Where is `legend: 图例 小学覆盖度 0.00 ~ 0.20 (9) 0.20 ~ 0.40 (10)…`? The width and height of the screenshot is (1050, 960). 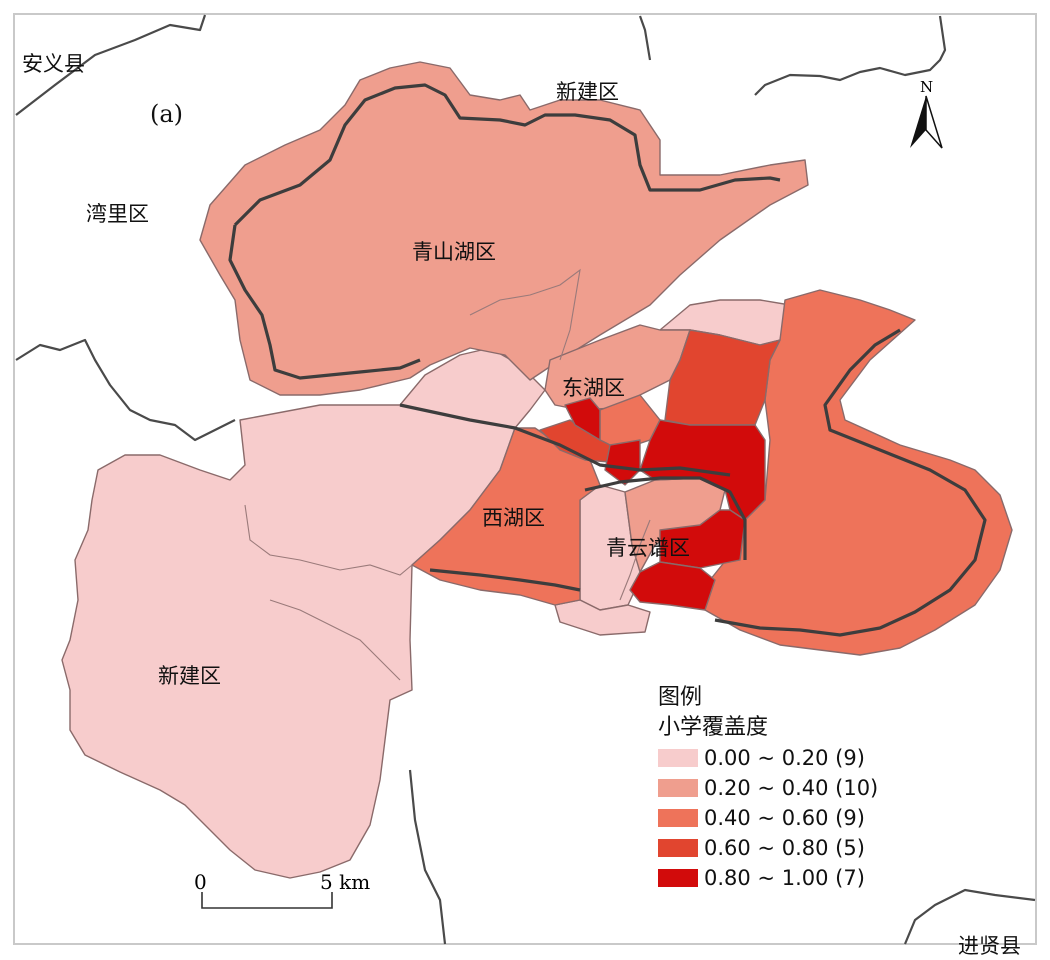 legend: 图例 小学覆盖度 0.00 ~ 0.20 (9) 0.20 ~ 0.40 (10)… is located at coordinates (768, 788).